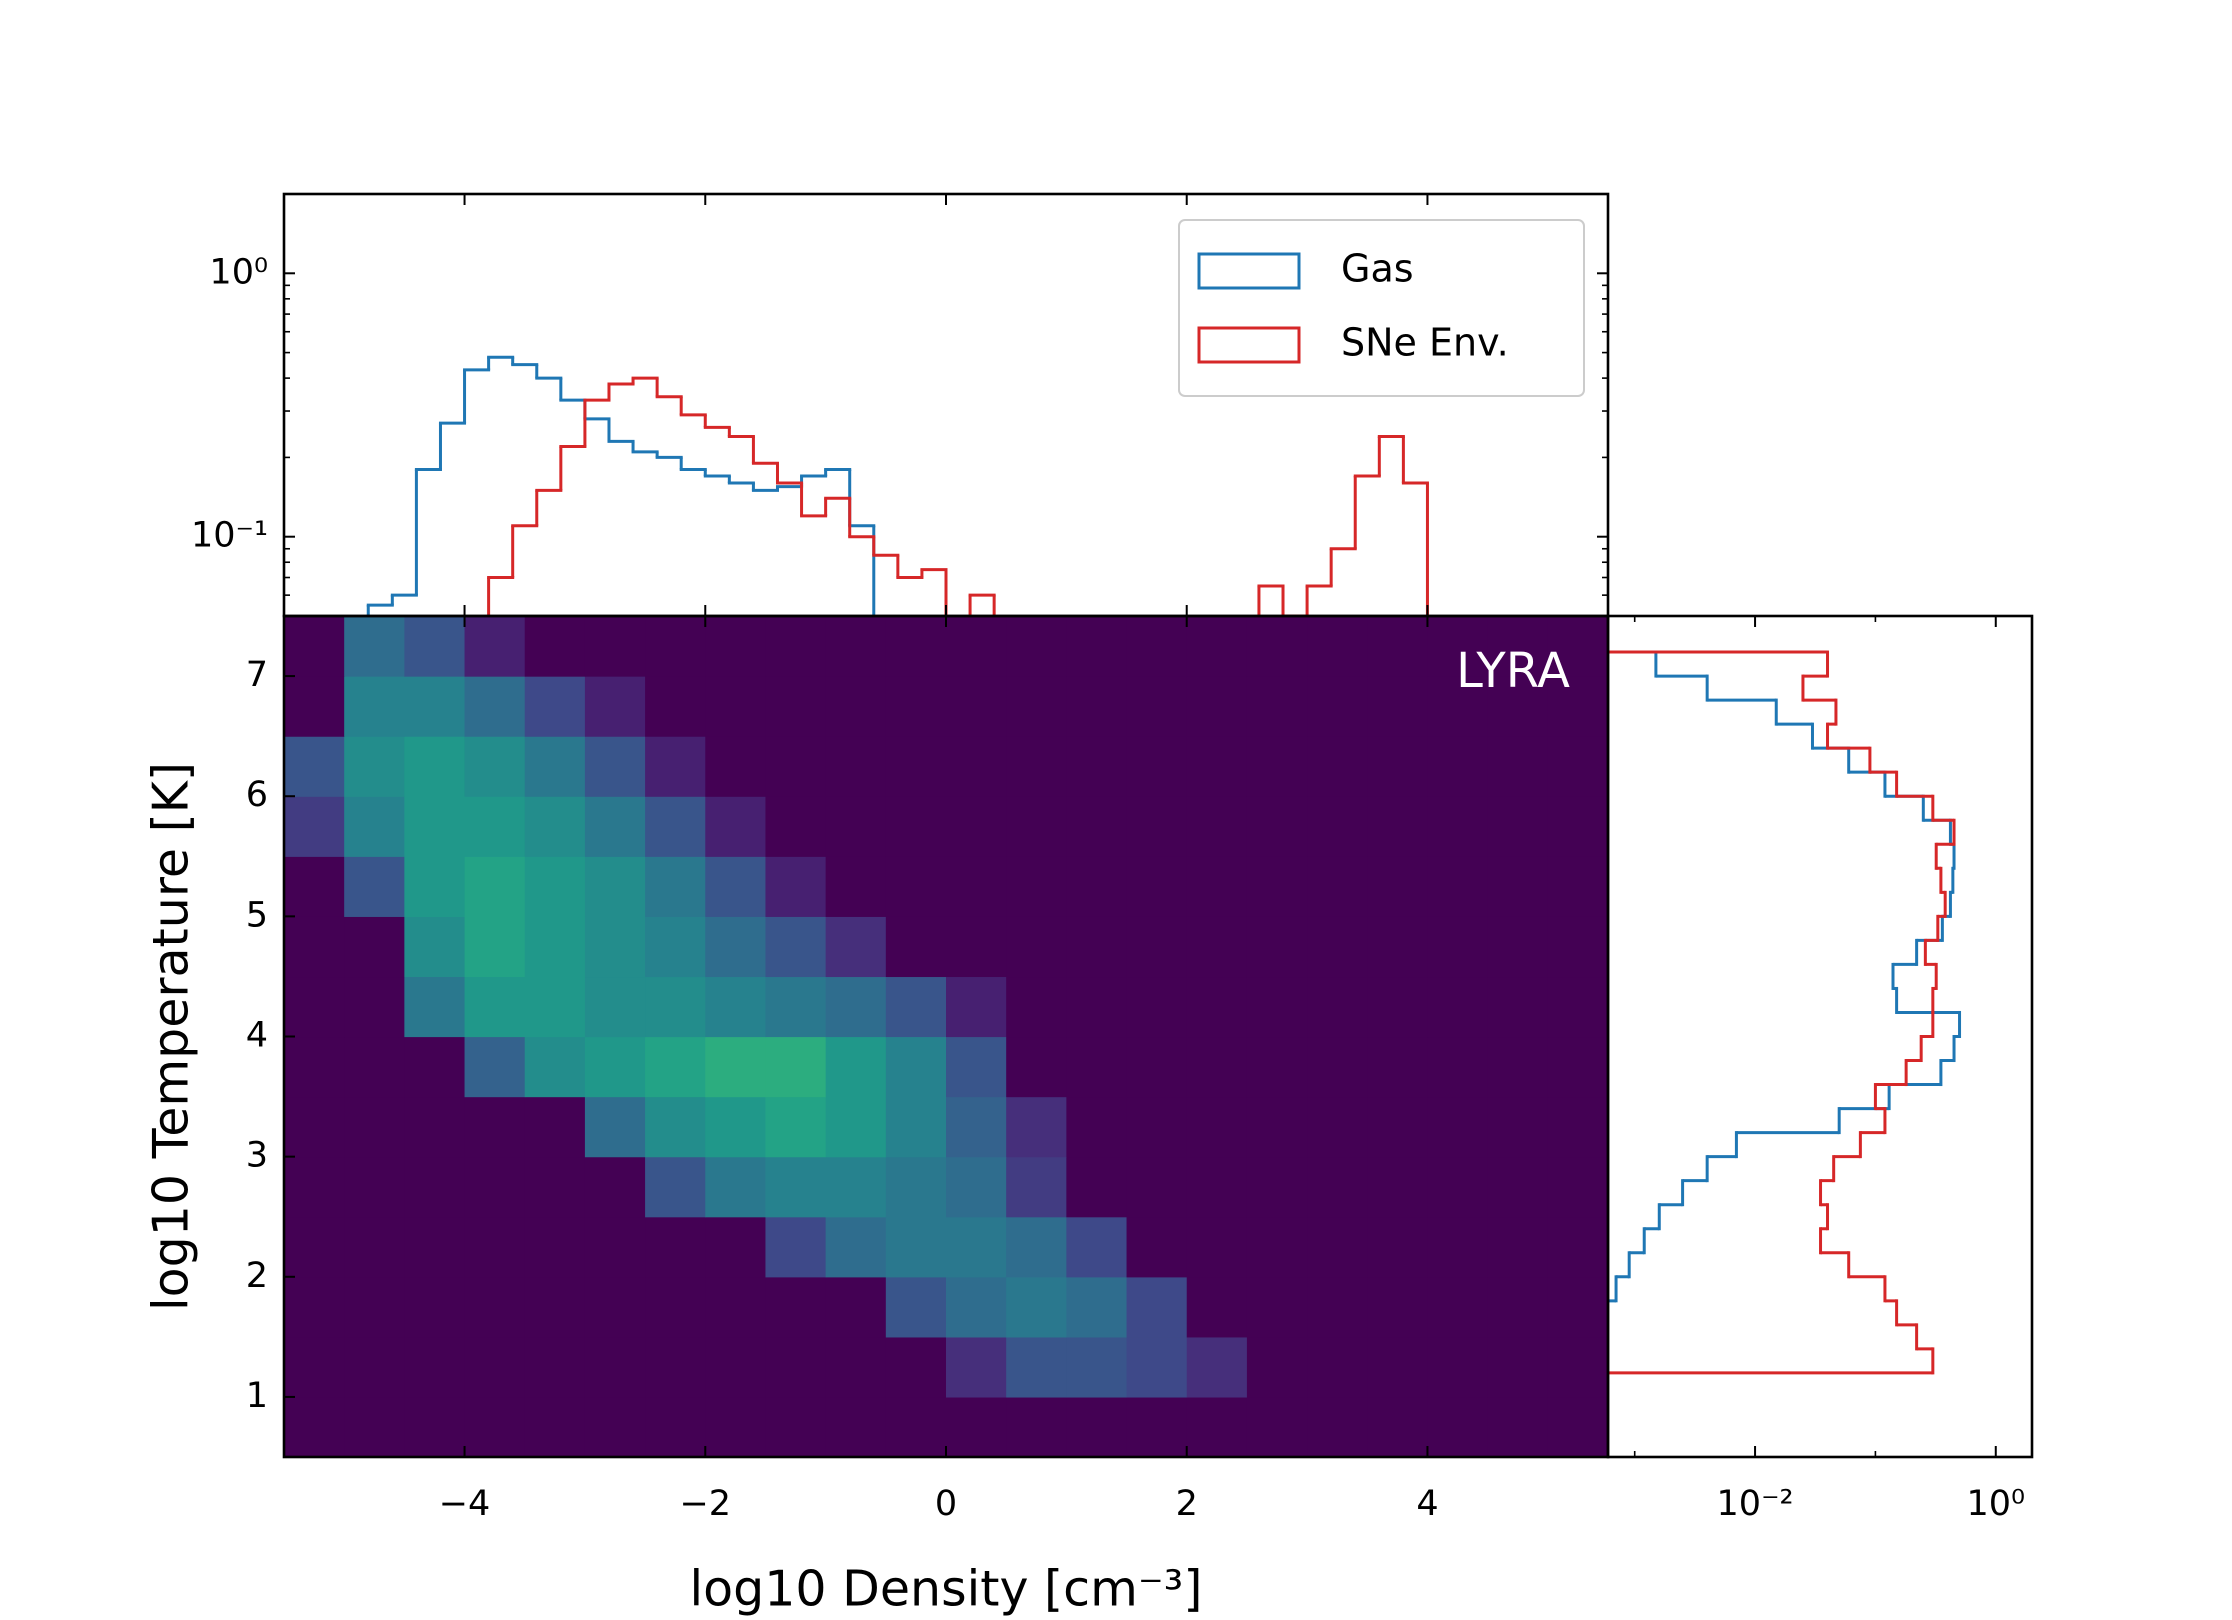 The image size is (2232, 1620). Describe the element at coordinates (1377, 269) in the screenshot. I see `legend-label: Gas` at that location.